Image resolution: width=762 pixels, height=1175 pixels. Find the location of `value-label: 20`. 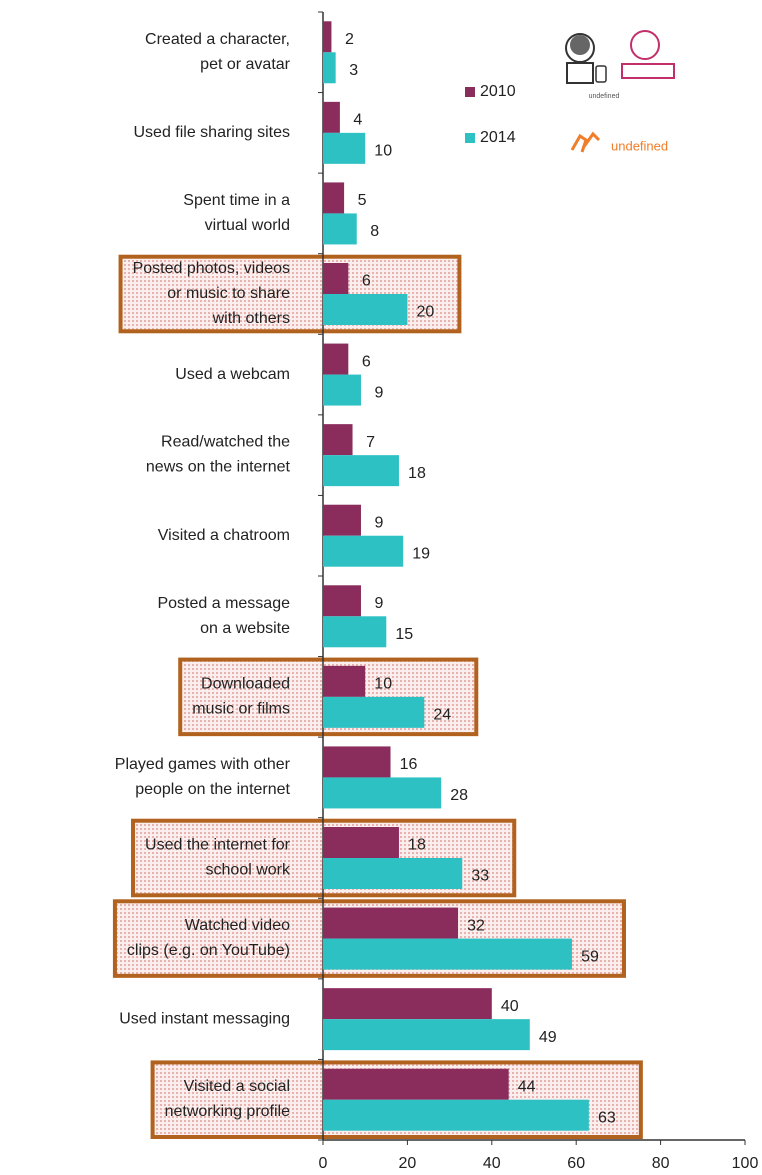

value-label: 20 is located at coordinates (426, 312).